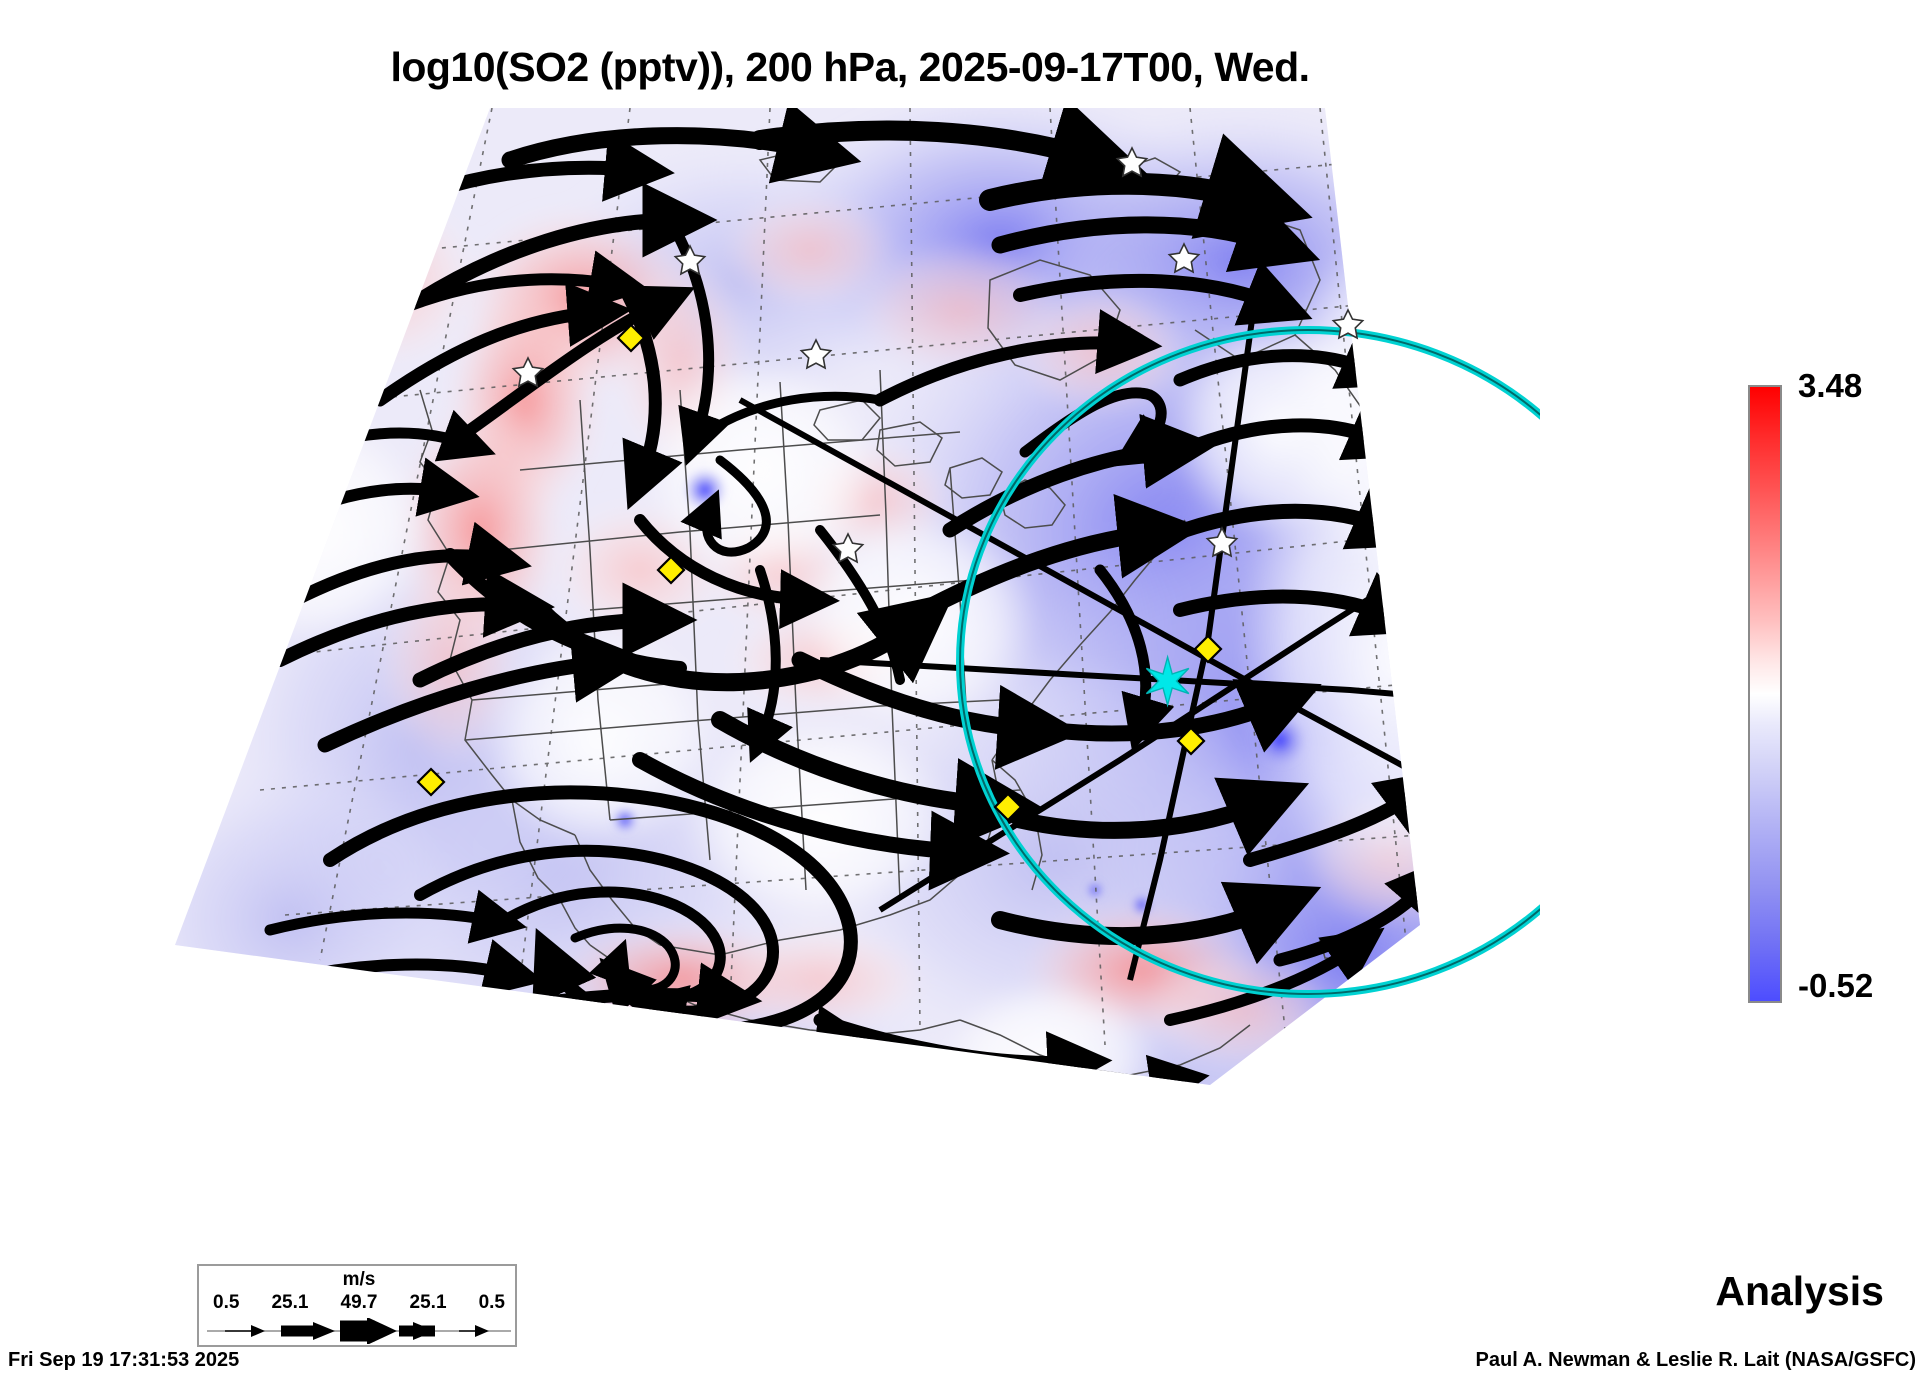  I want to click on analysis-label: Analysis, so click(1799, 1291).